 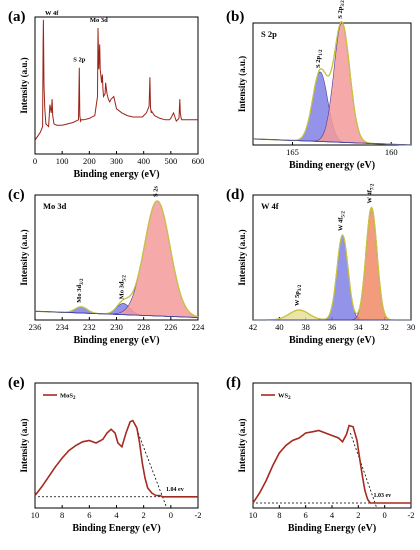 I want to click on x-tick-label: 600, so click(x=198, y=161).